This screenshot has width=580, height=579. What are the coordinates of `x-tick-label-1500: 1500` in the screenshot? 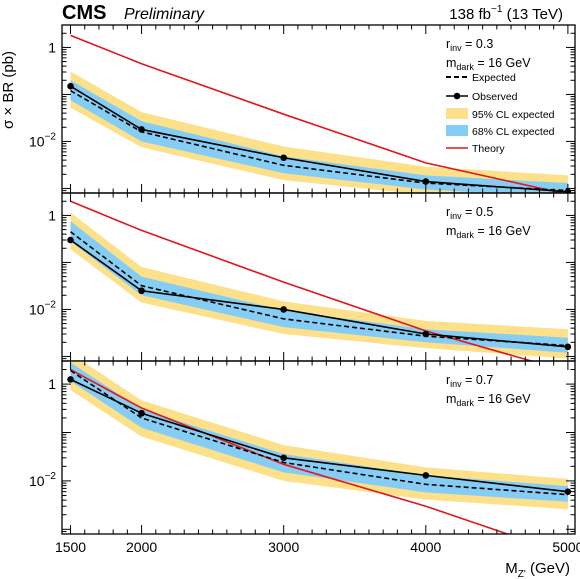 It's located at (70, 547).